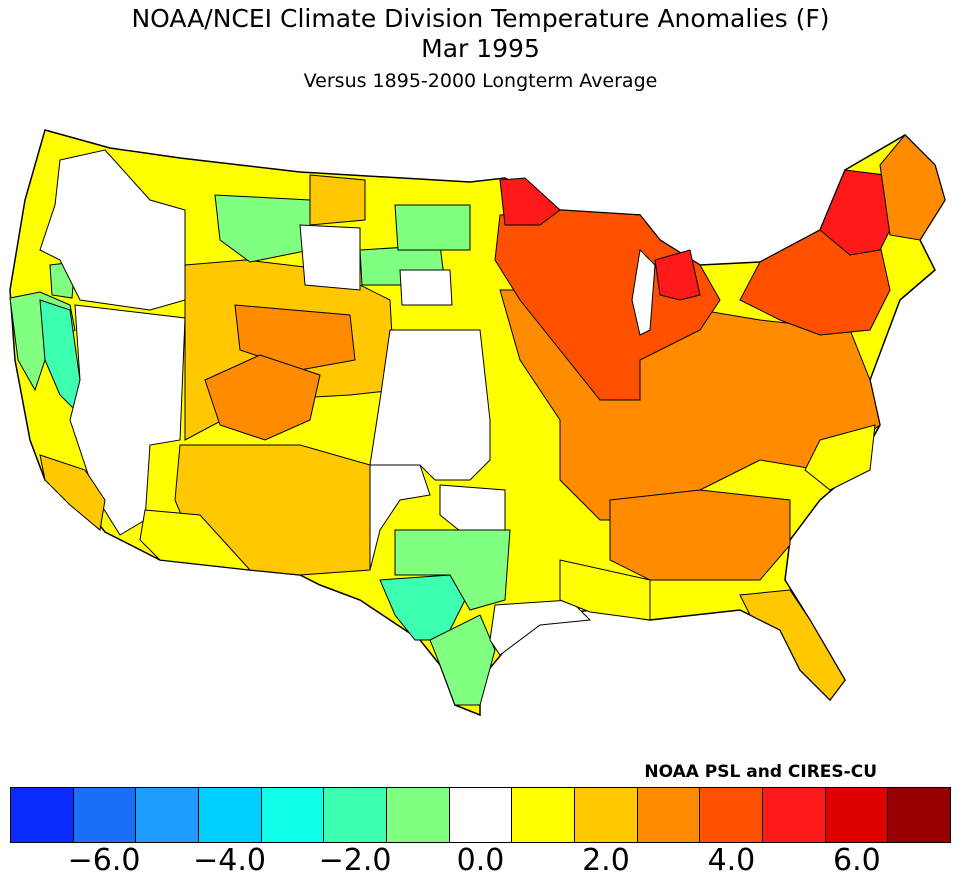 The height and width of the screenshot is (879, 961). I want to click on region-texas-south-green, so click(462, 660).